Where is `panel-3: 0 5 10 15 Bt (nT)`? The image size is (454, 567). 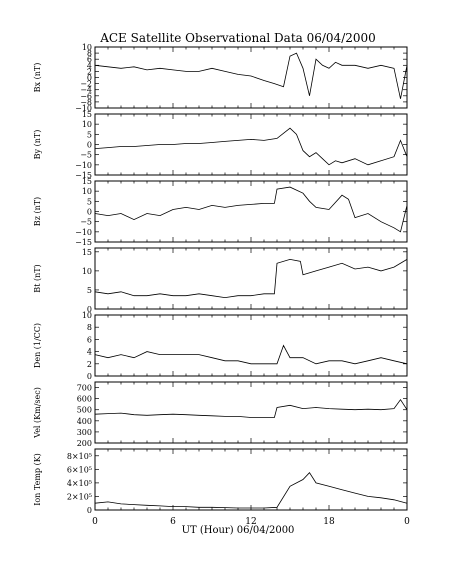
panel-3: 0 5 10 15 Bt (nT) is located at coordinates (220, 280).